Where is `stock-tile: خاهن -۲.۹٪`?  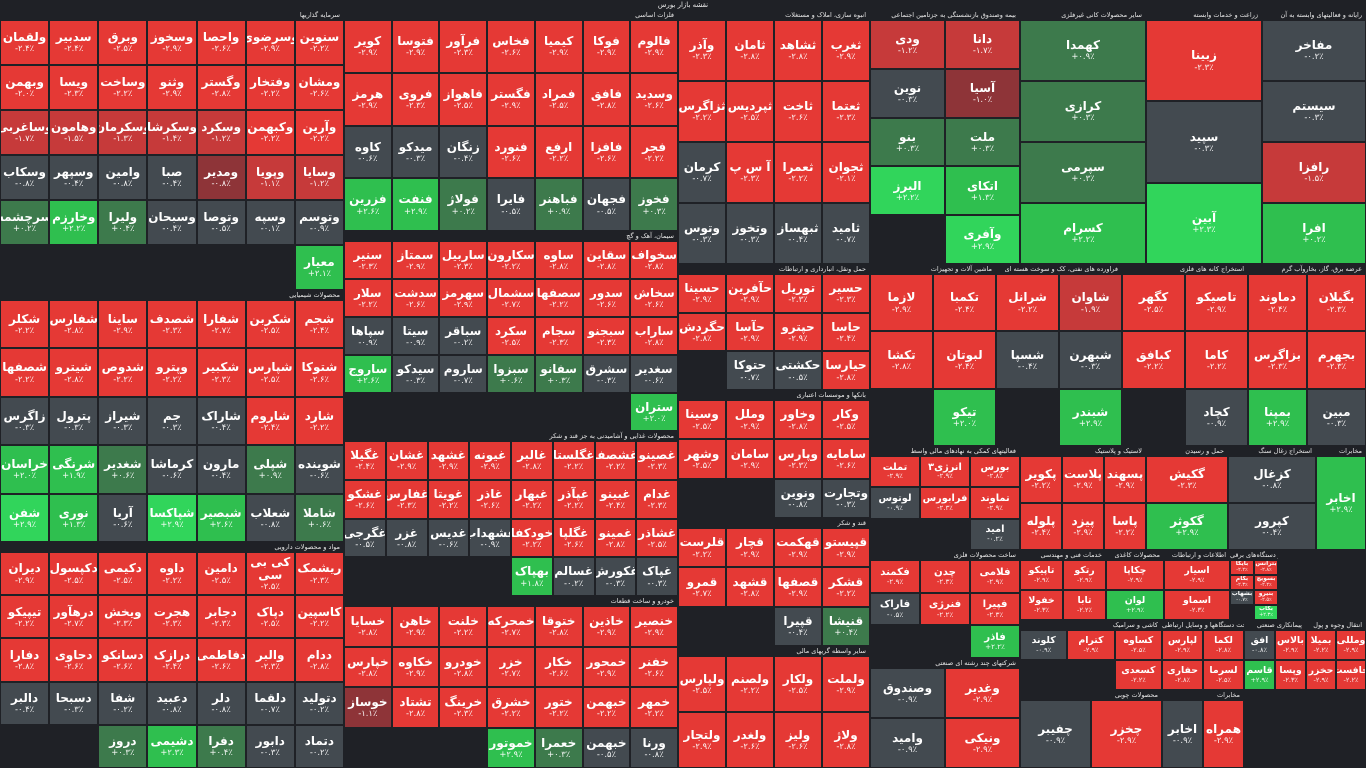 stock-tile: خاهن -۲.۹٪ is located at coordinates (415, 626).